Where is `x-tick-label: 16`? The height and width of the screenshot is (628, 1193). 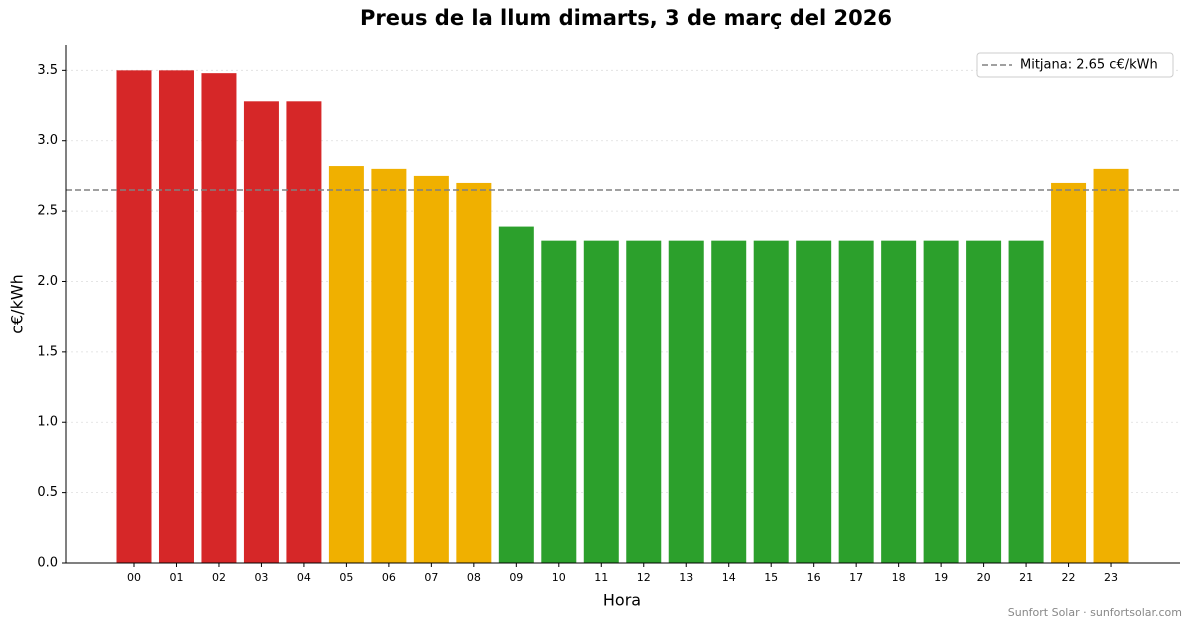
x-tick-label: 16 is located at coordinates (814, 577).